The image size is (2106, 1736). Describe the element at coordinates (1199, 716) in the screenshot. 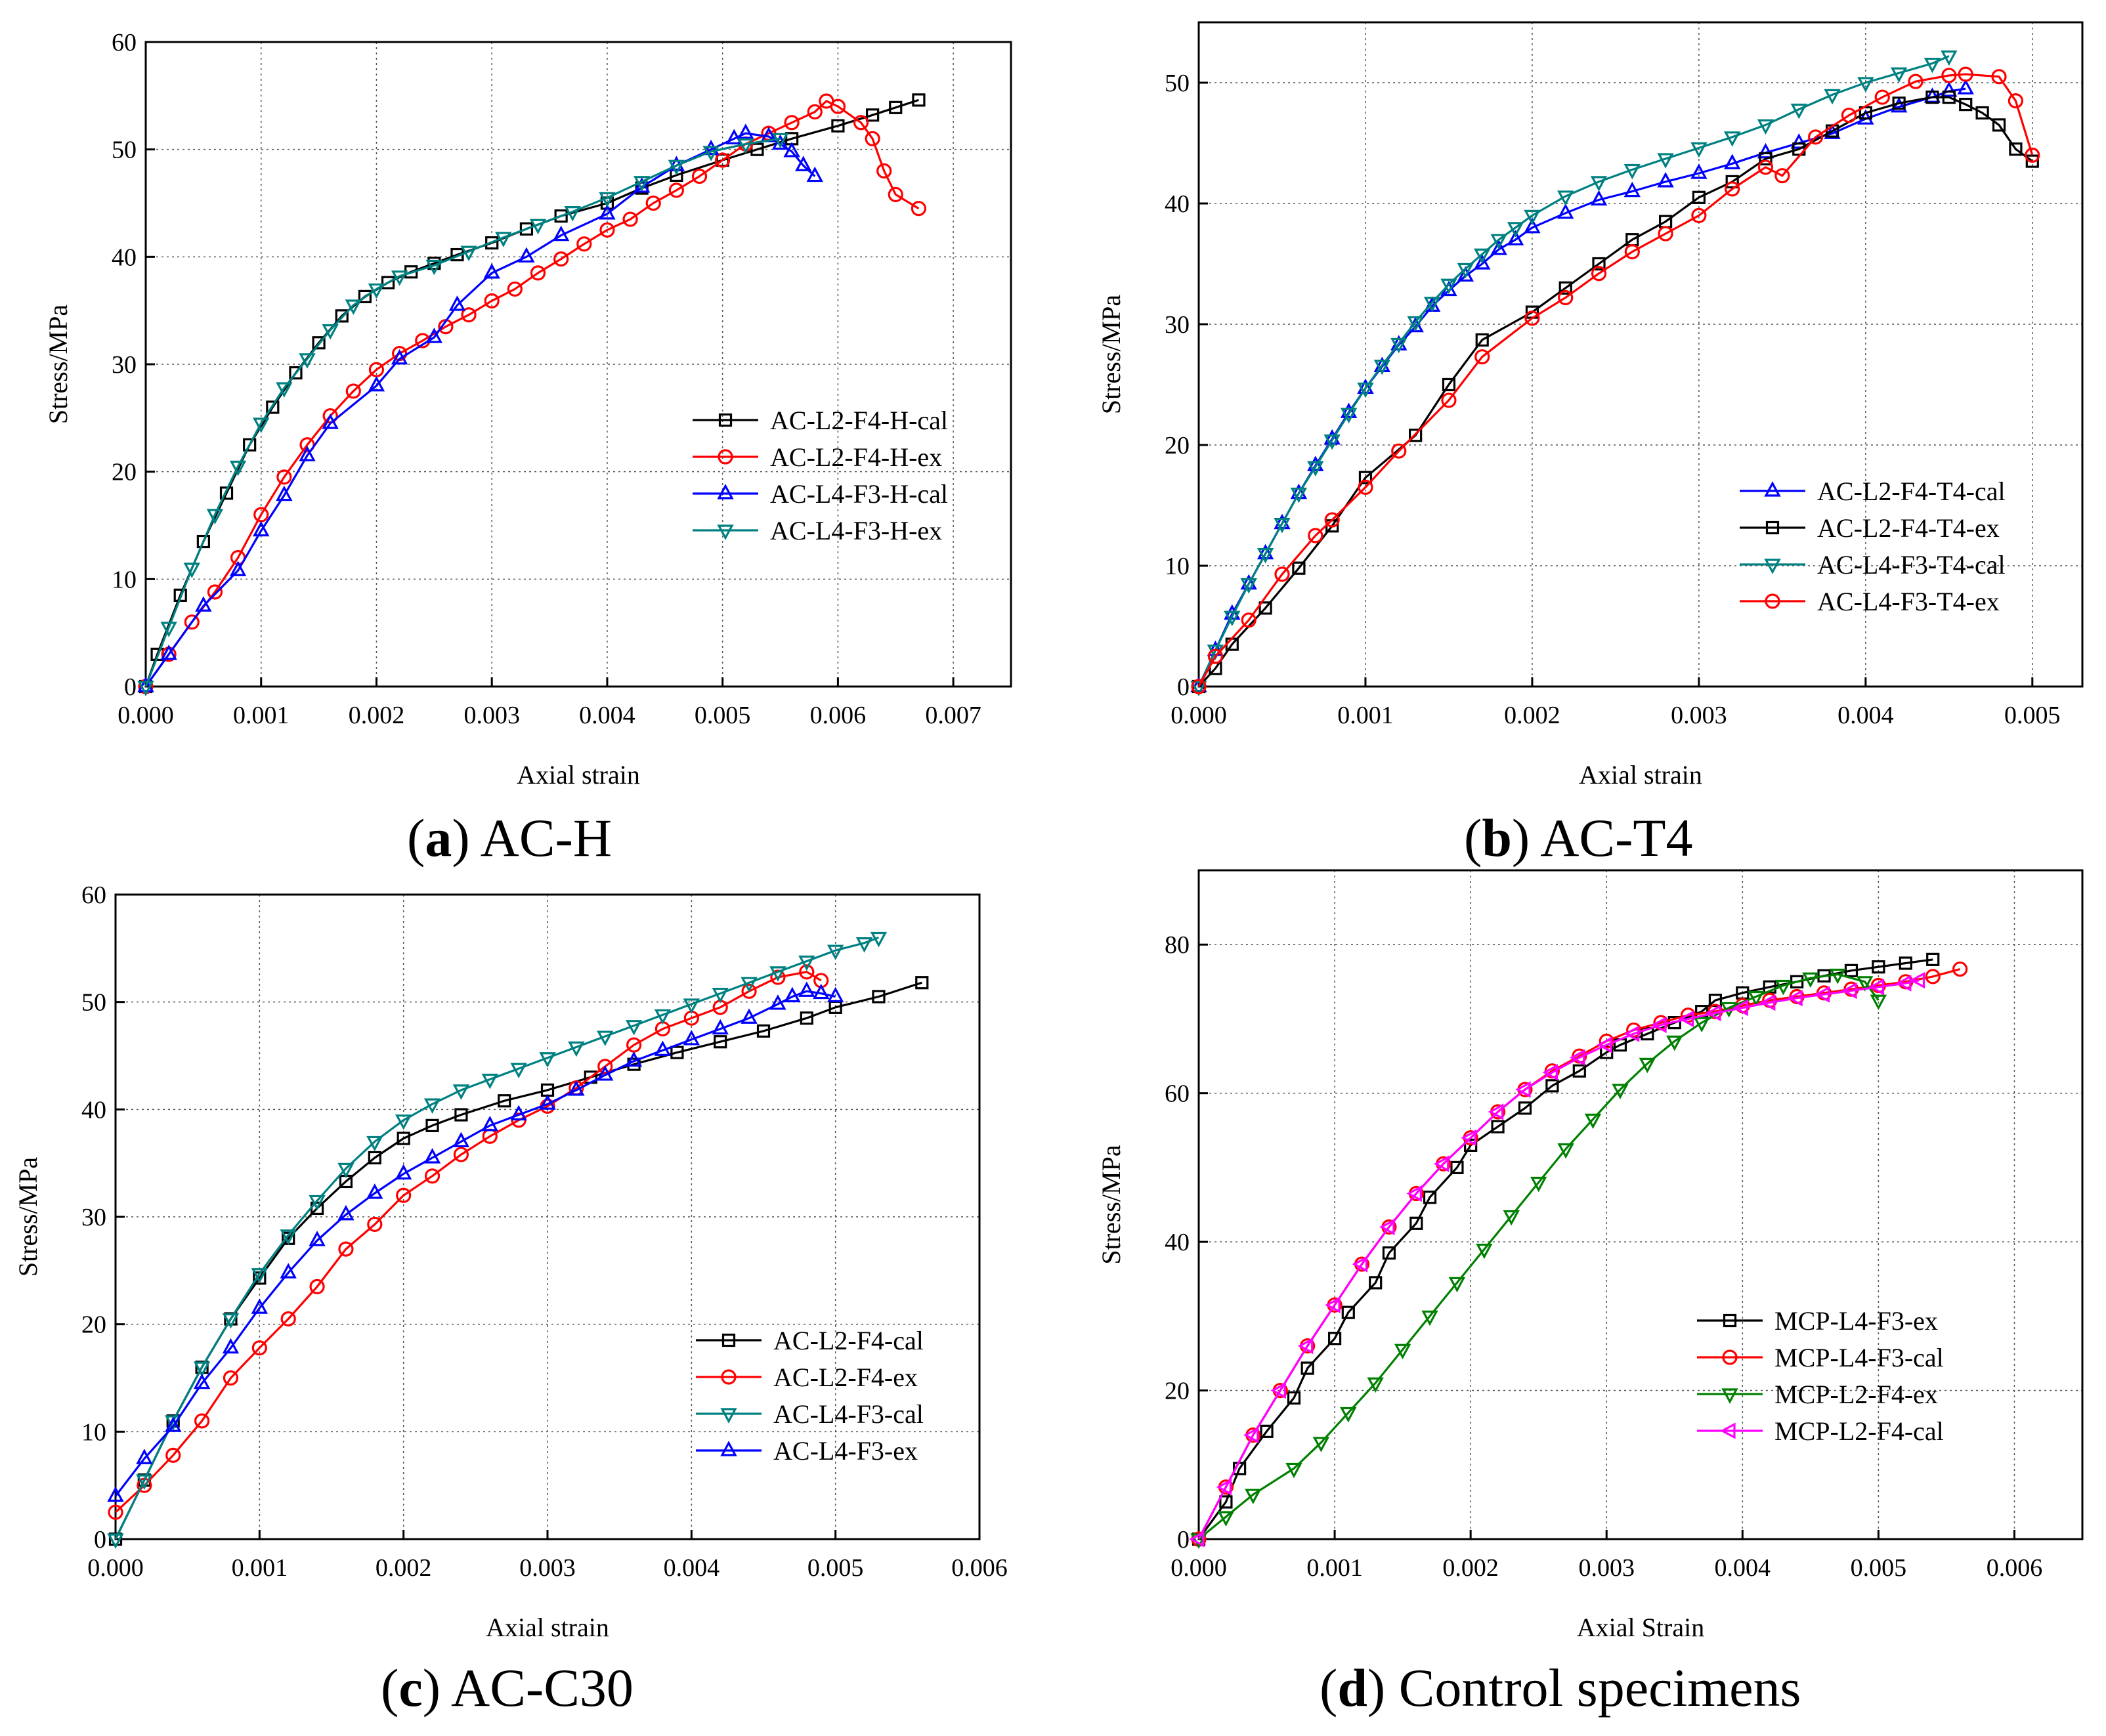

I see `x-tick-label: 0.000` at that location.